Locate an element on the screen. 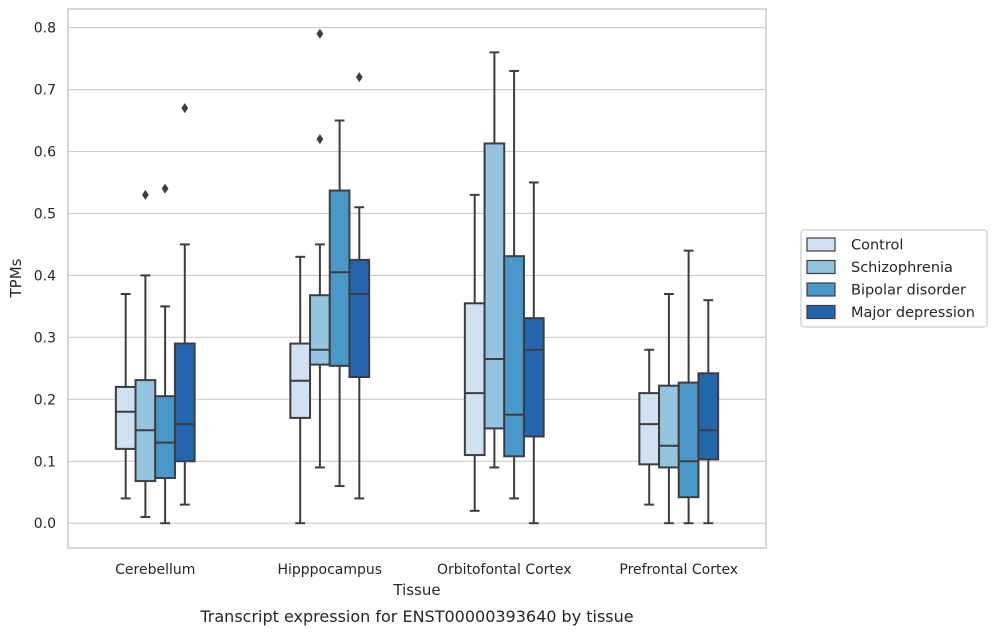  y-tick-label: 0.0 is located at coordinates (45, 524).